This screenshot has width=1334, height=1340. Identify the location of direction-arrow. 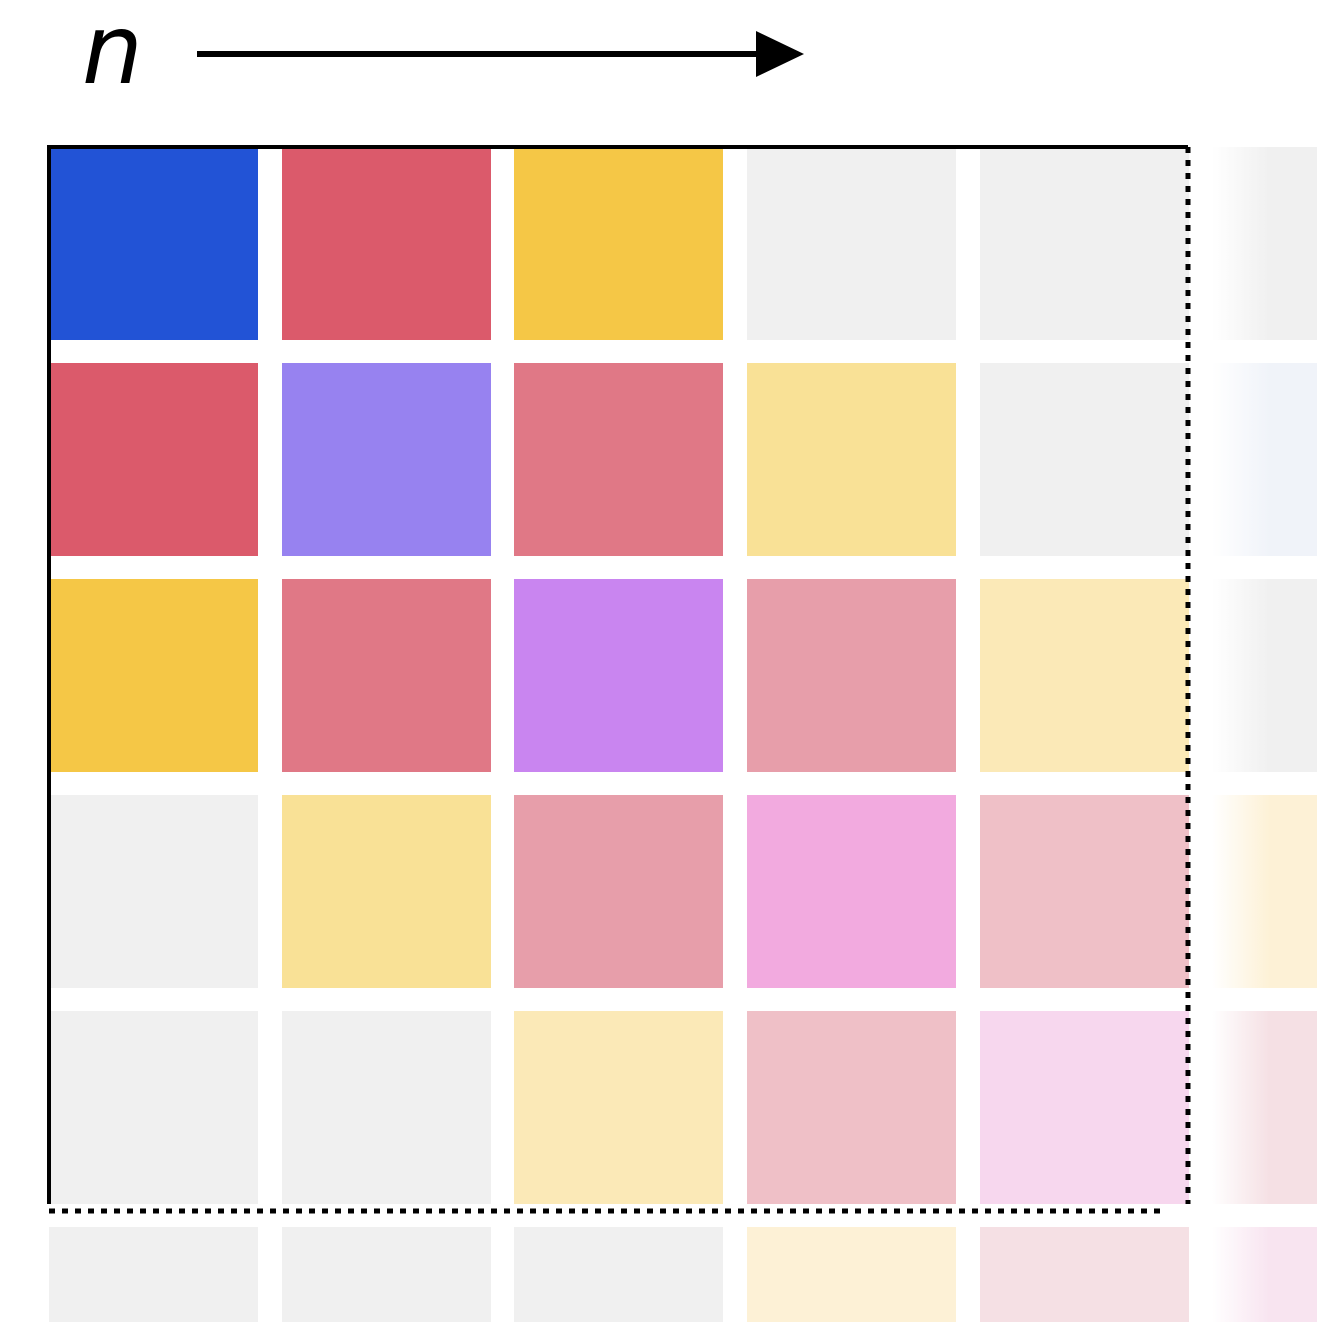
(500, 54).